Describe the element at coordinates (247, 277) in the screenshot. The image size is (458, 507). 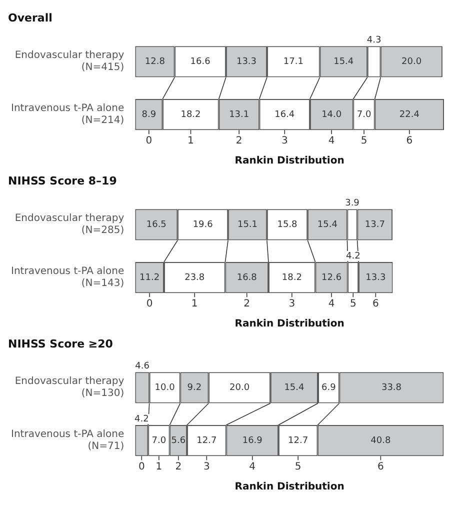
I see `data-label: 16.8` at that location.